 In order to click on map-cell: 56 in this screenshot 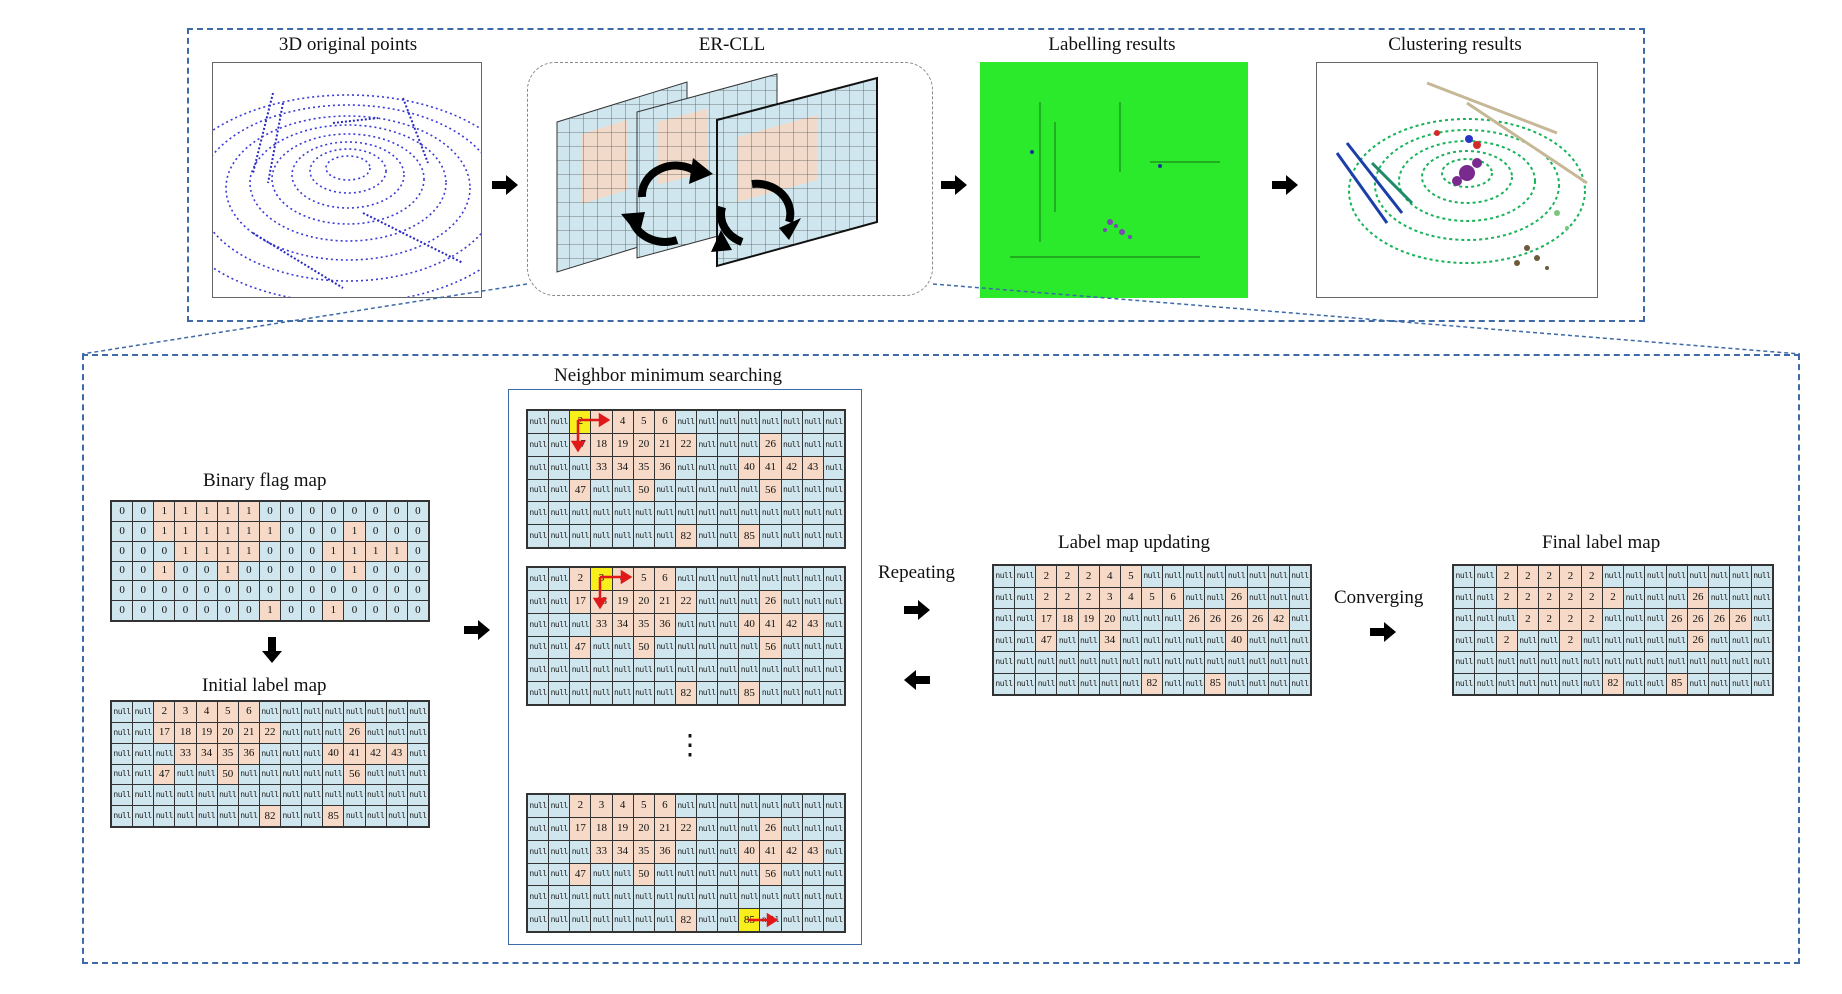, I will do `click(770, 874)`.